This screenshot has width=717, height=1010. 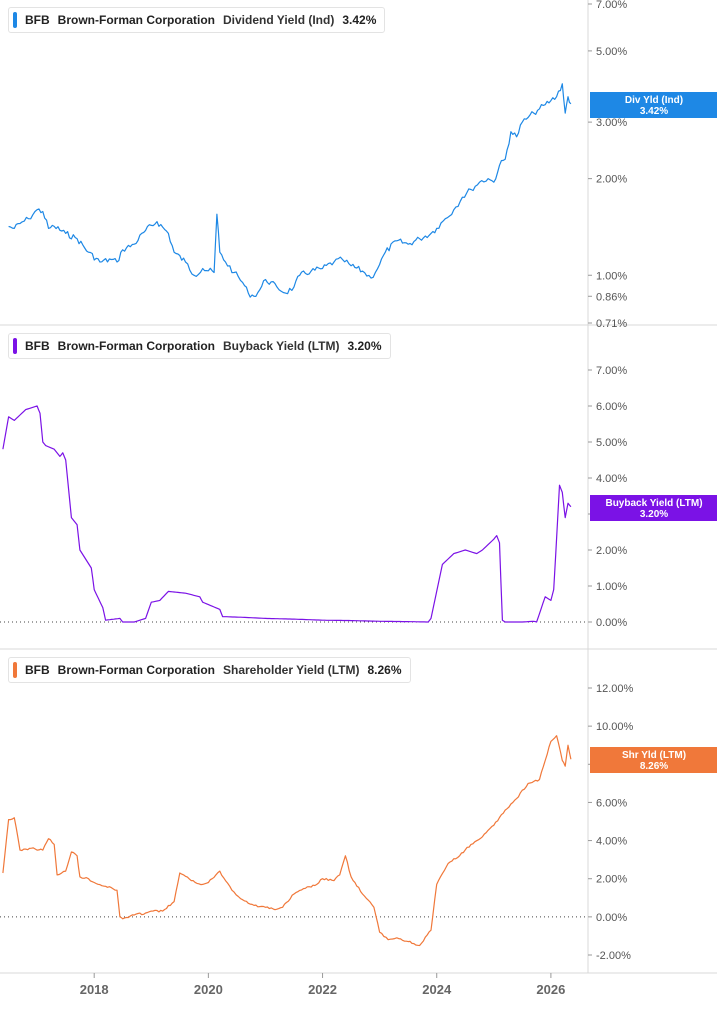 What do you see at coordinates (653, 503) in the screenshot?
I see `value-label-name: Buyback Yield (LTM)` at bounding box center [653, 503].